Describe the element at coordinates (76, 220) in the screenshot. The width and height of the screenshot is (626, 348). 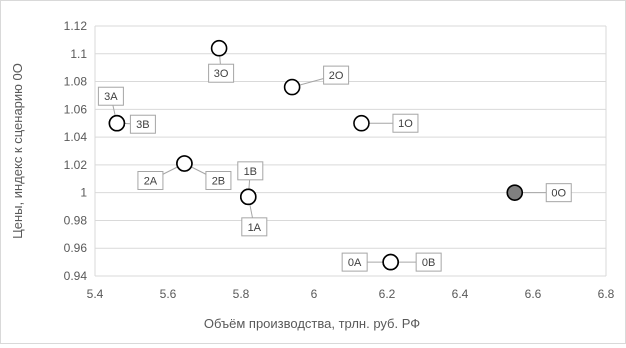
I see `y-tick-label: 0.98` at that location.